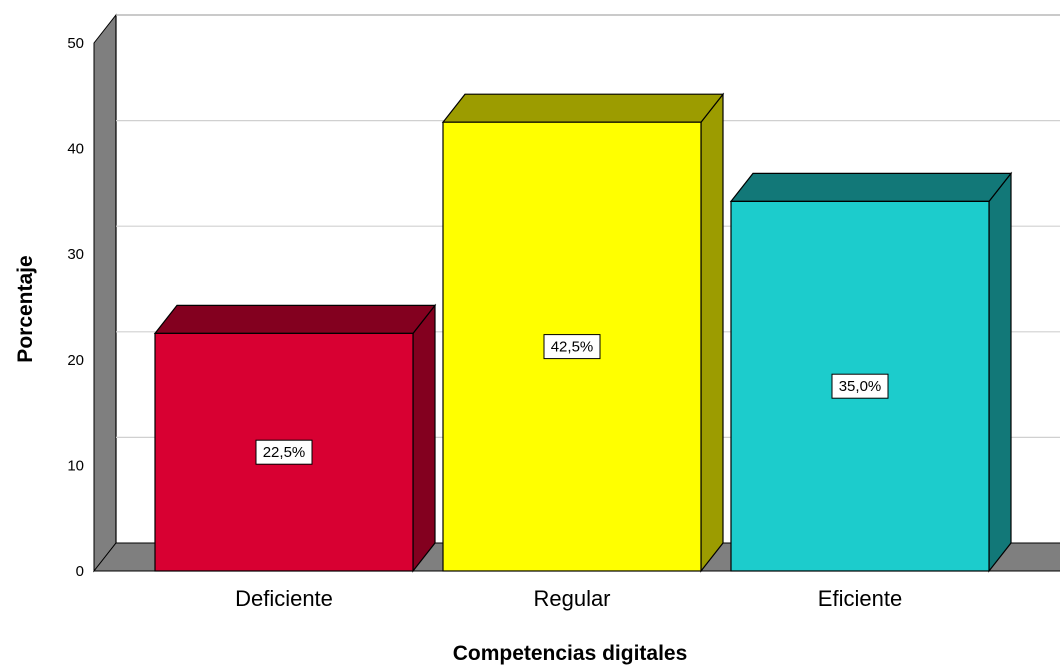 This screenshot has width=1060, height=666. I want to click on data-label-text: 35,0%, so click(860, 386).